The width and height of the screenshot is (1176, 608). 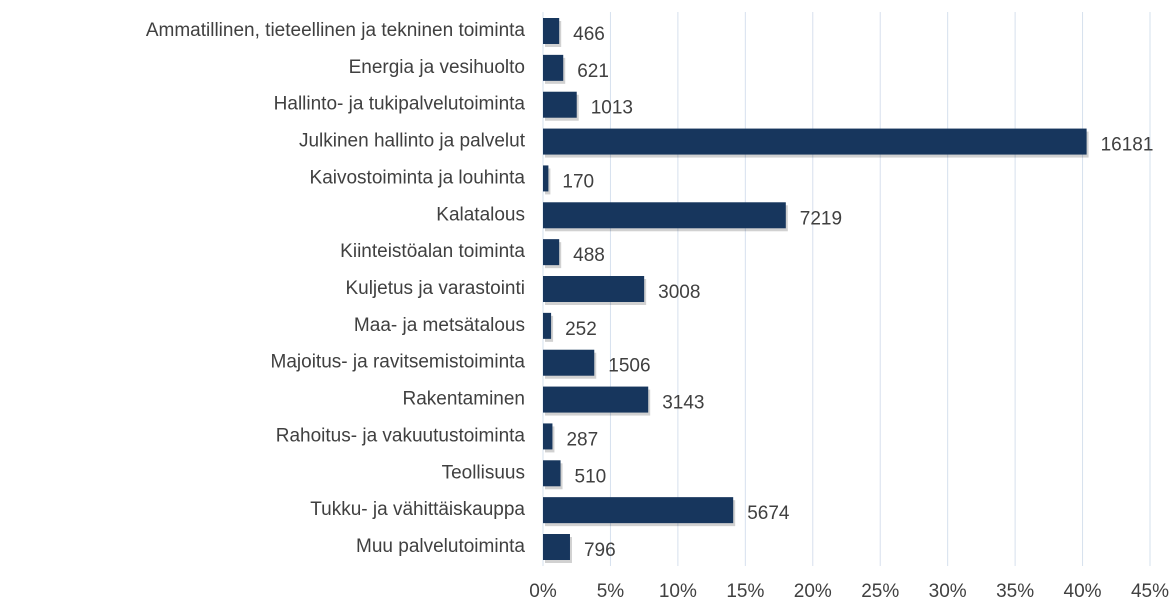 What do you see at coordinates (417, 509) in the screenshot?
I see `y-tick-label: Tukku- ja vähittäiskauppa` at bounding box center [417, 509].